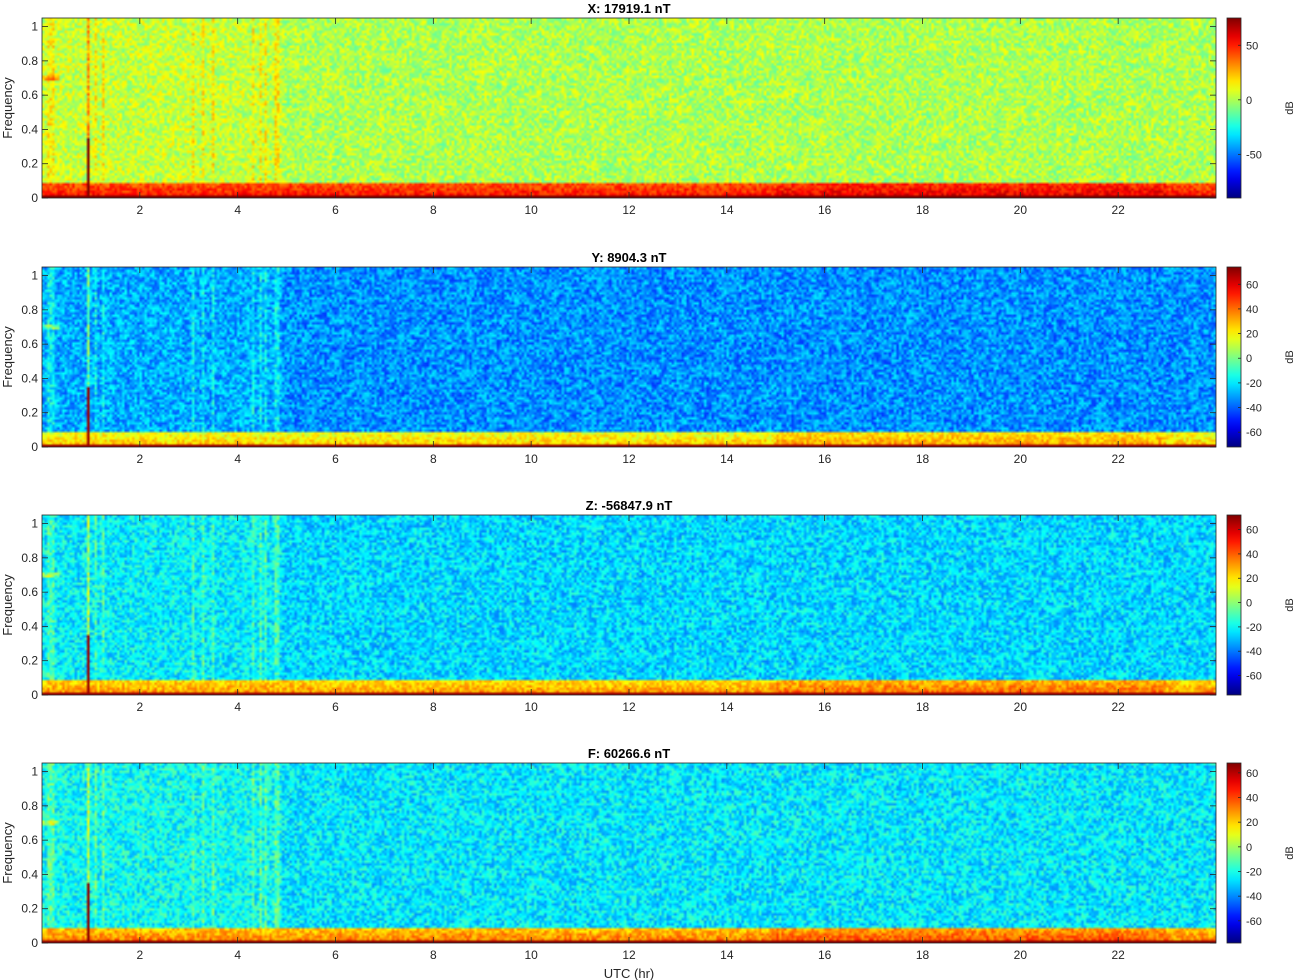 This screenshot has width=1297, height=980. Describe the element at coordinates (629, 753) in the screenshot. I see `panel-title: F: 60266.6 nT` at that location.